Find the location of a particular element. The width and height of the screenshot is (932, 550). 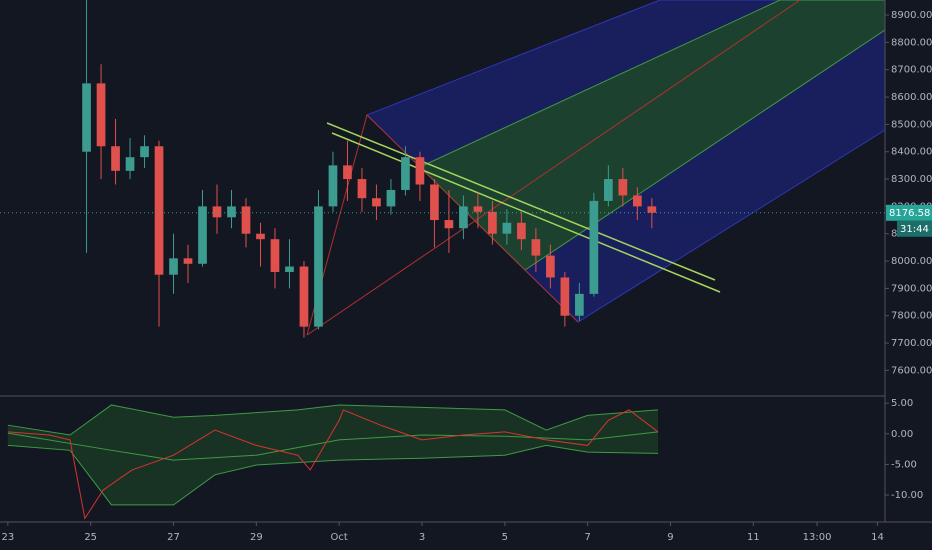

countdown-tag is located at coordinates (914, 228).